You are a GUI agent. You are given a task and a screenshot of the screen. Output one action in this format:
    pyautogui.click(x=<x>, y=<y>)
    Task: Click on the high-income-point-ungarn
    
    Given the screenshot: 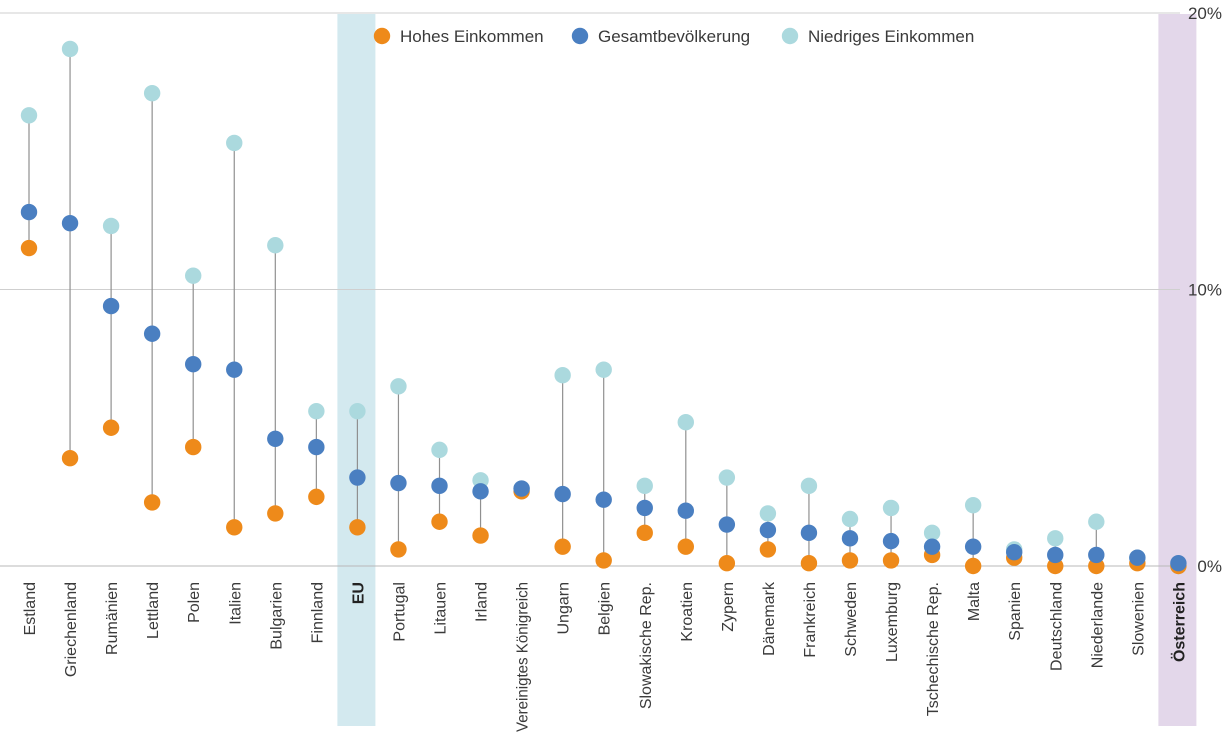 What is the action you would take?
    pyautogui.click(x=562, y=546)
    